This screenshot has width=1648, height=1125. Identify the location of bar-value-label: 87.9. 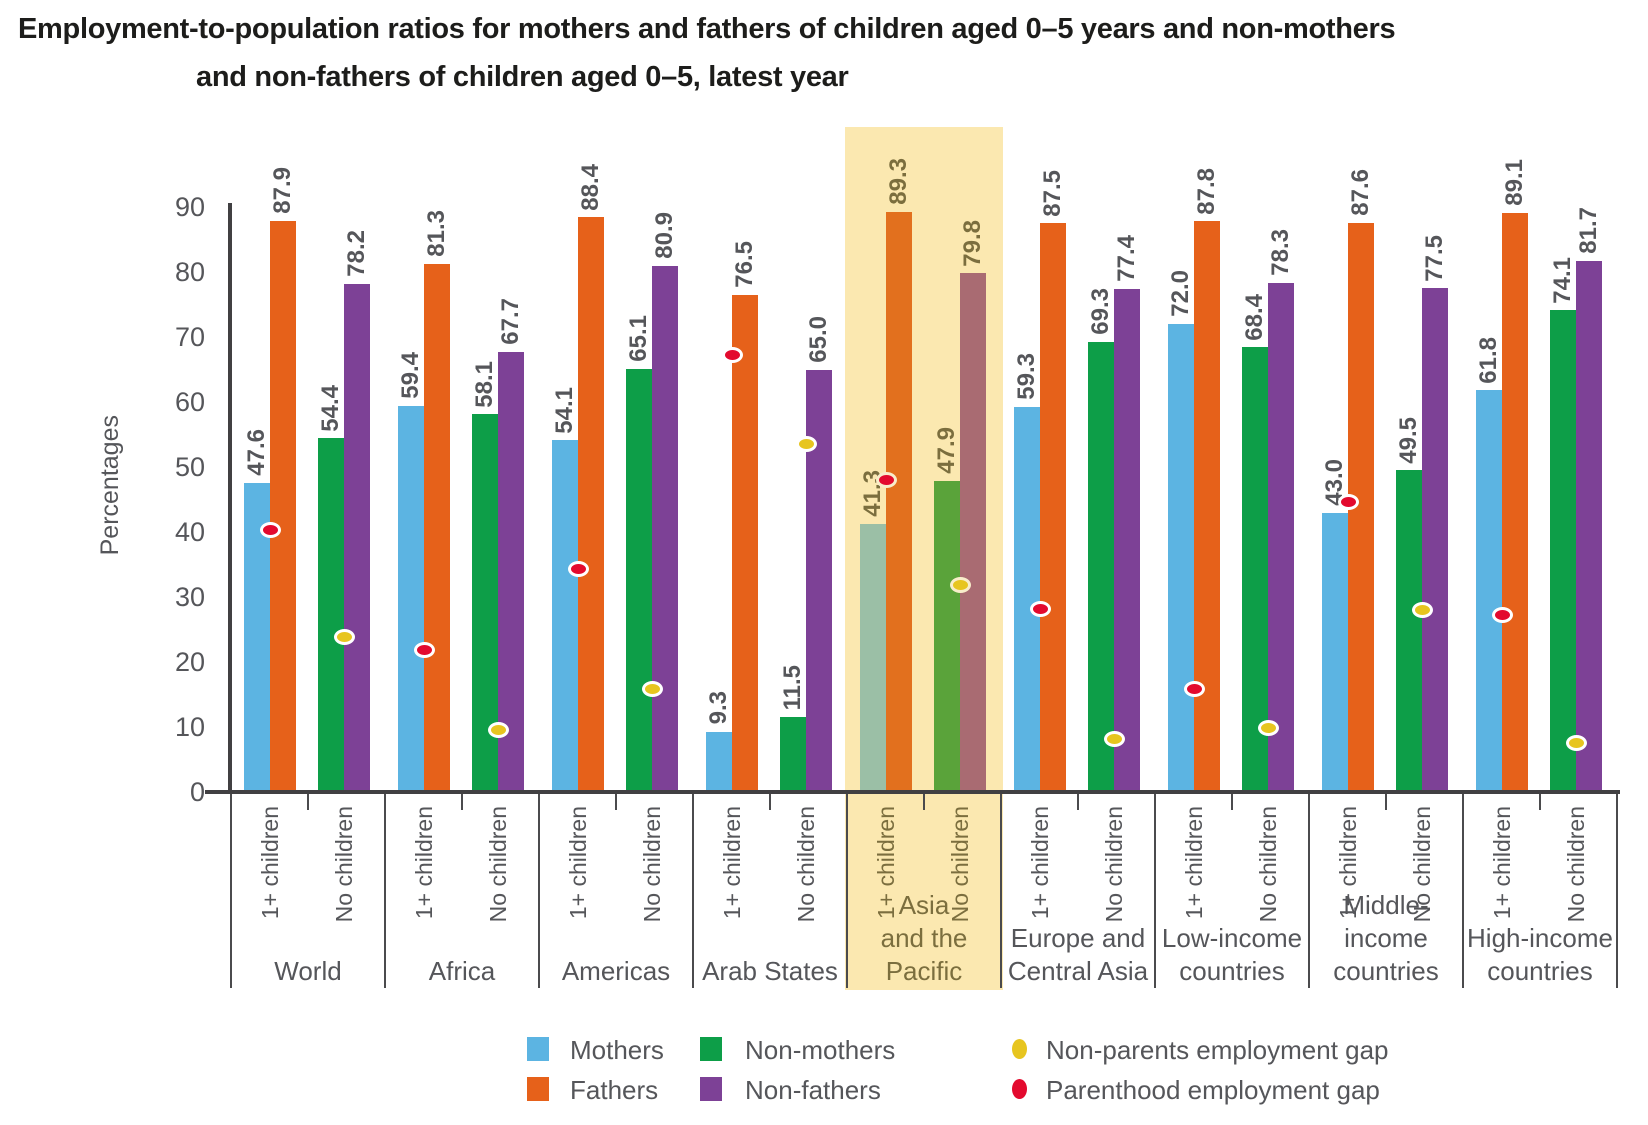
(282, 190).